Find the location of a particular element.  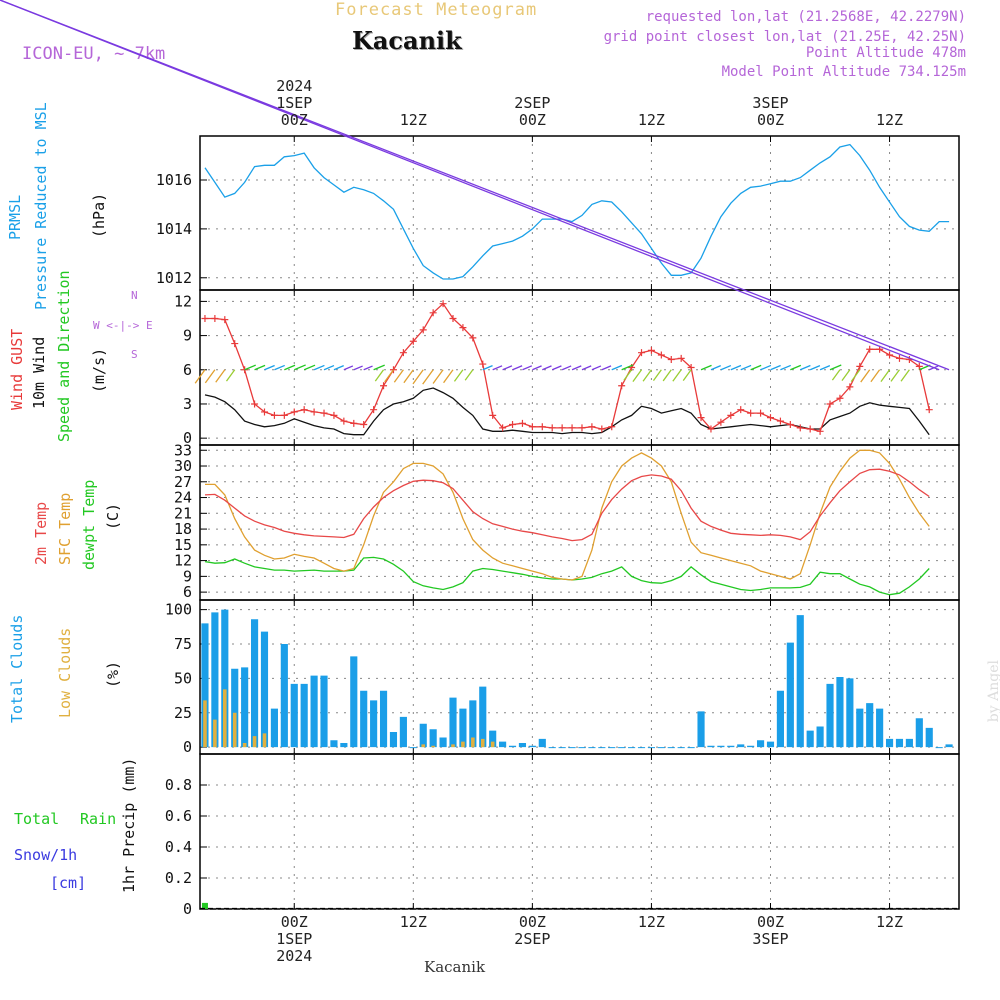

temp-tick-label: 18 is located at coordinates (183, 529).